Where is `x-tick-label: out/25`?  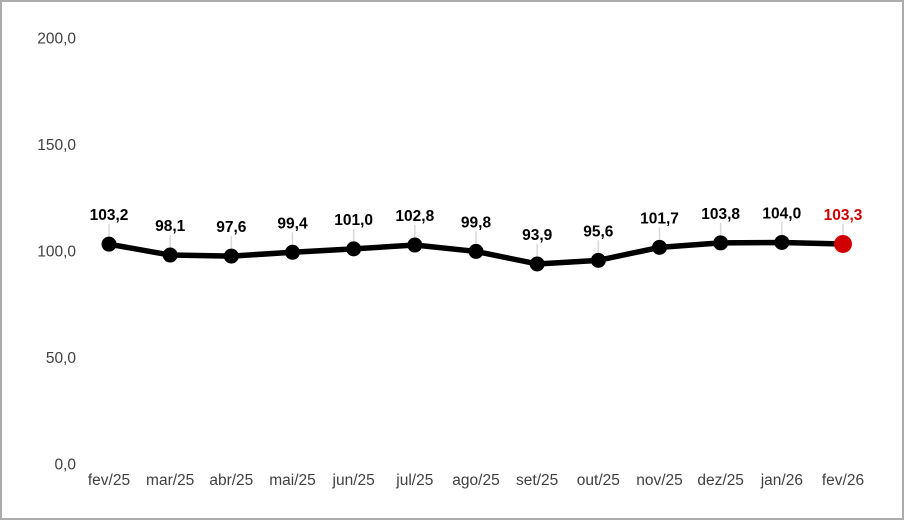 x-tick-label: out/25 is located at coordinates (598, 480).